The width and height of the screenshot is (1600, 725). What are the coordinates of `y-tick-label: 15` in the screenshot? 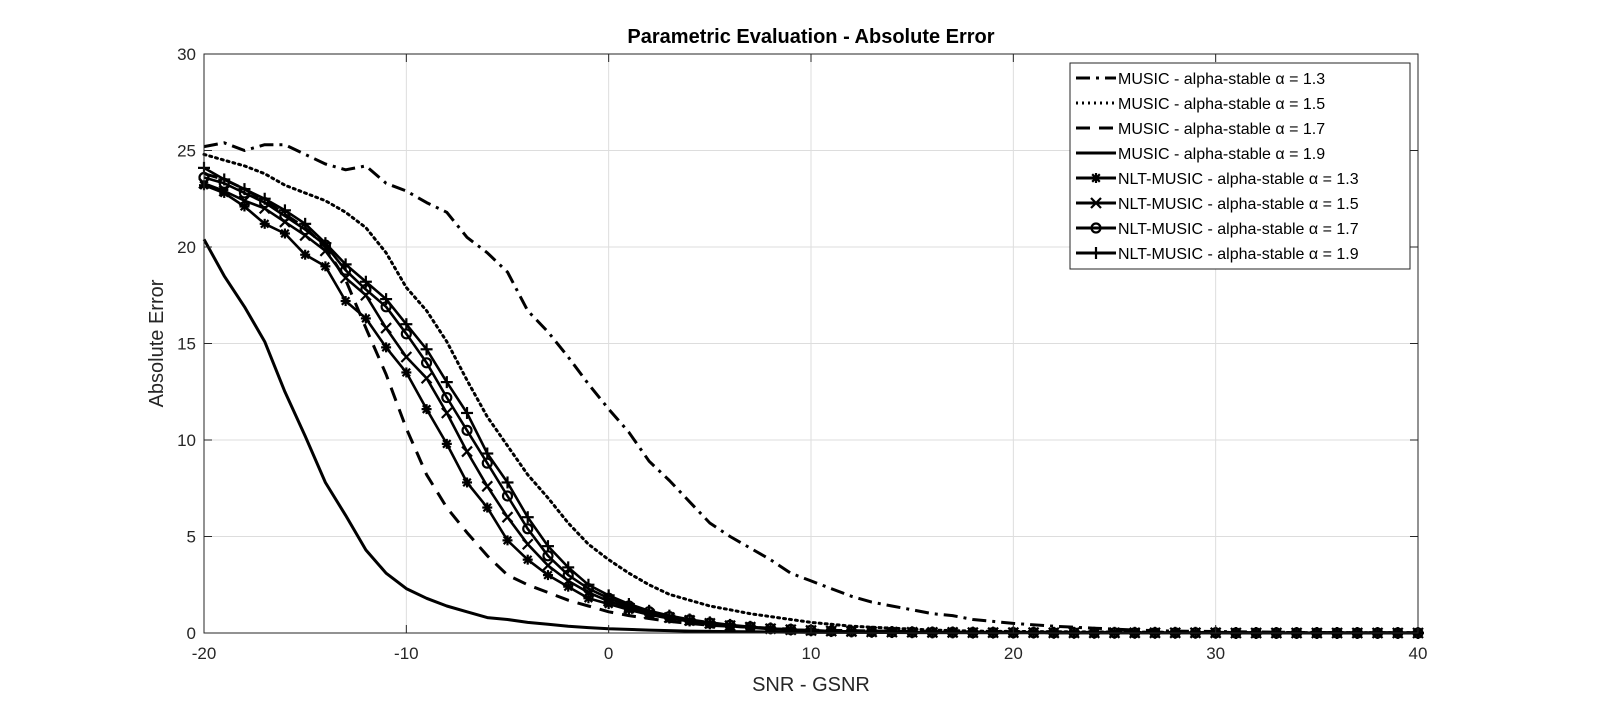 It's located at (186, 344).